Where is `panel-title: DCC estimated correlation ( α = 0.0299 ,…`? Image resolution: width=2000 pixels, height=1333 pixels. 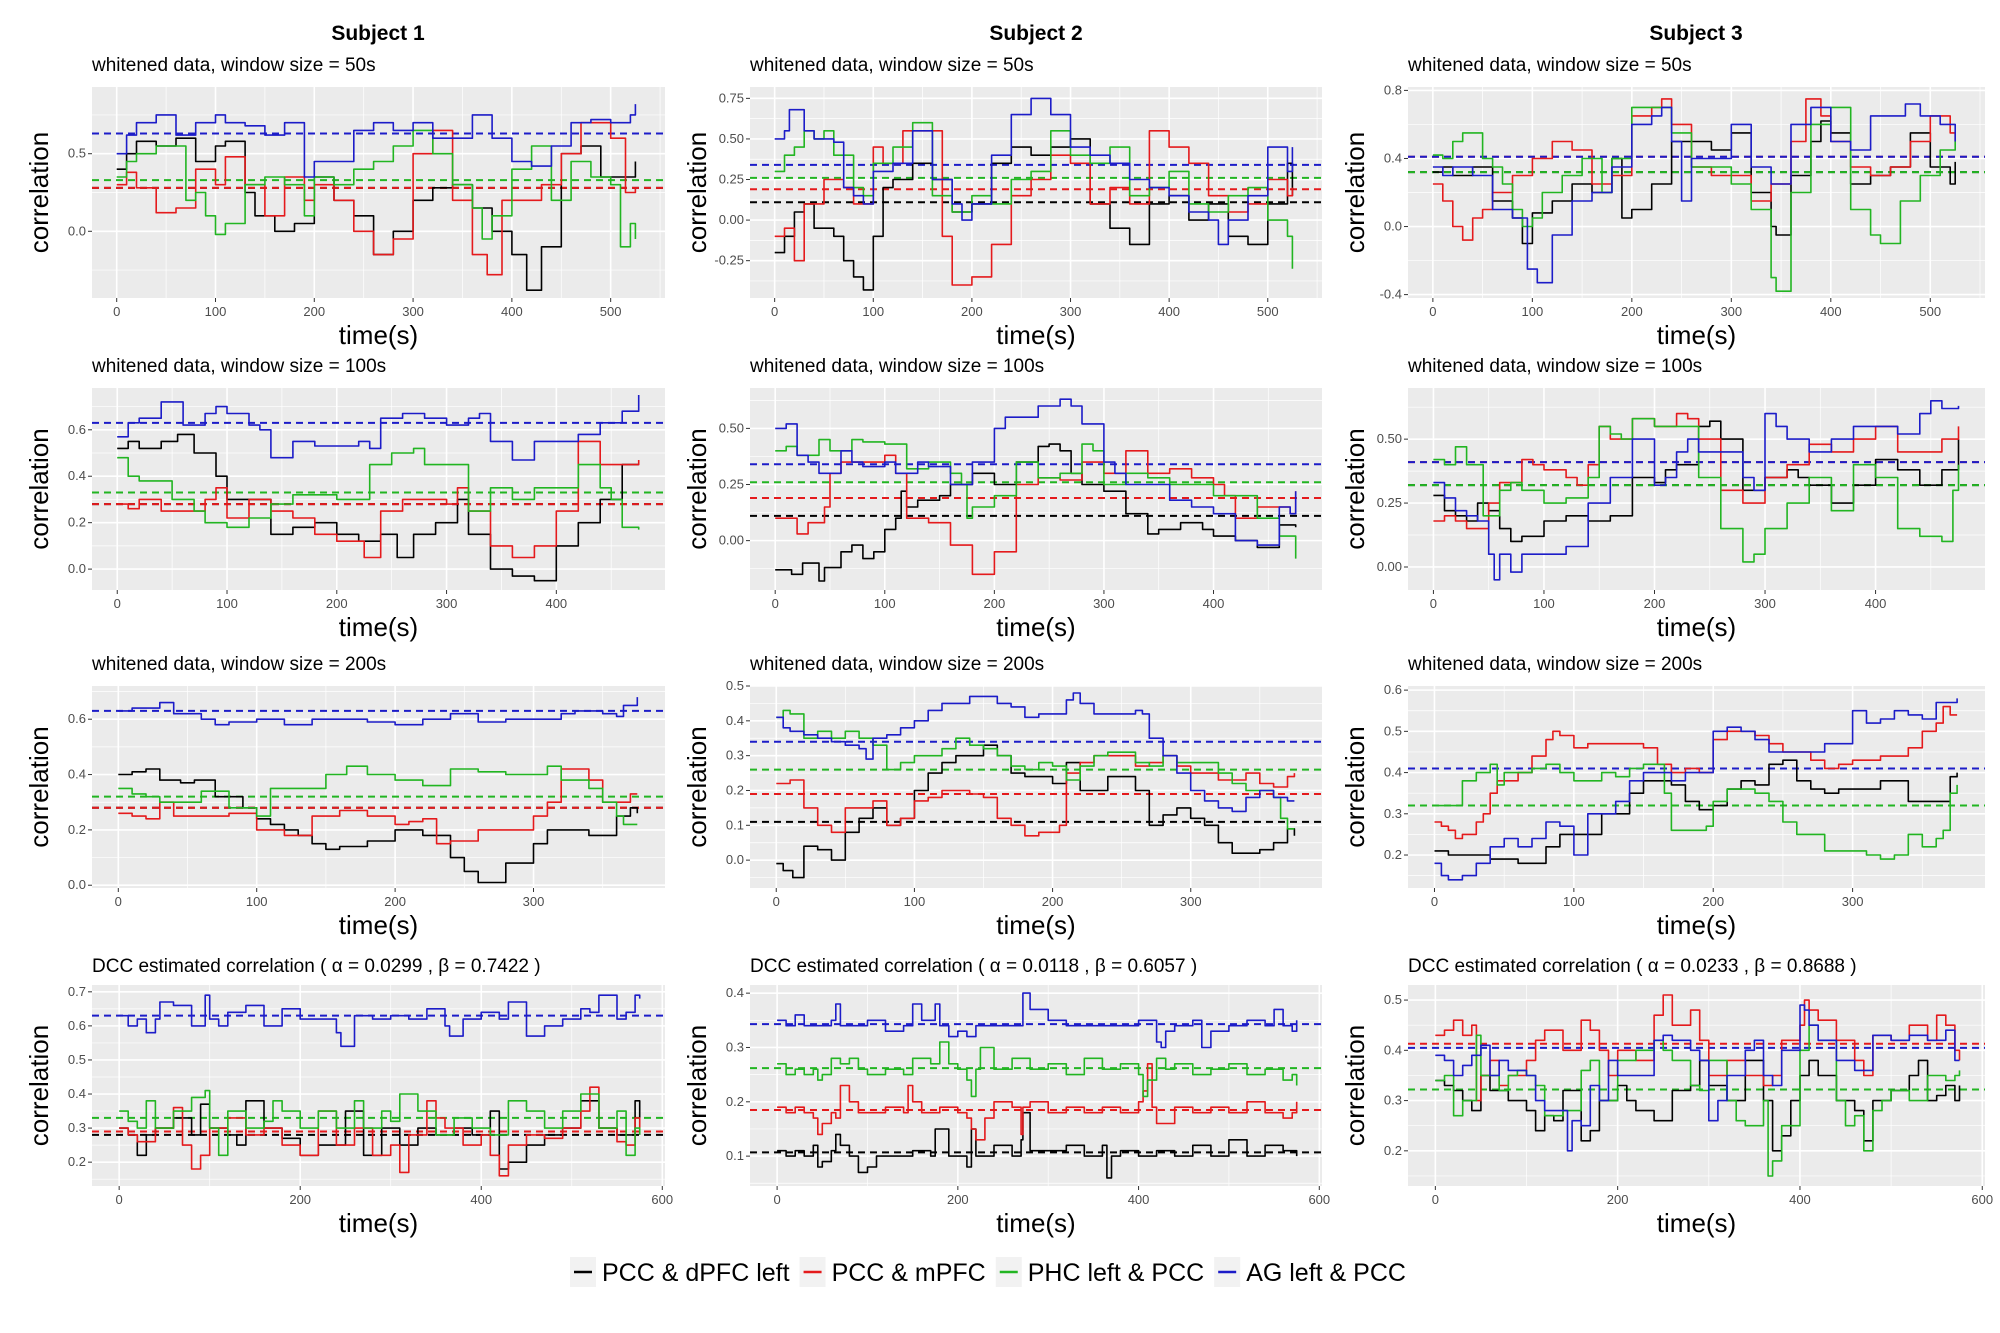 panel-title: DCC estimated correlation ( α = 0.0299 ,… is located at coordinates (316, 966).